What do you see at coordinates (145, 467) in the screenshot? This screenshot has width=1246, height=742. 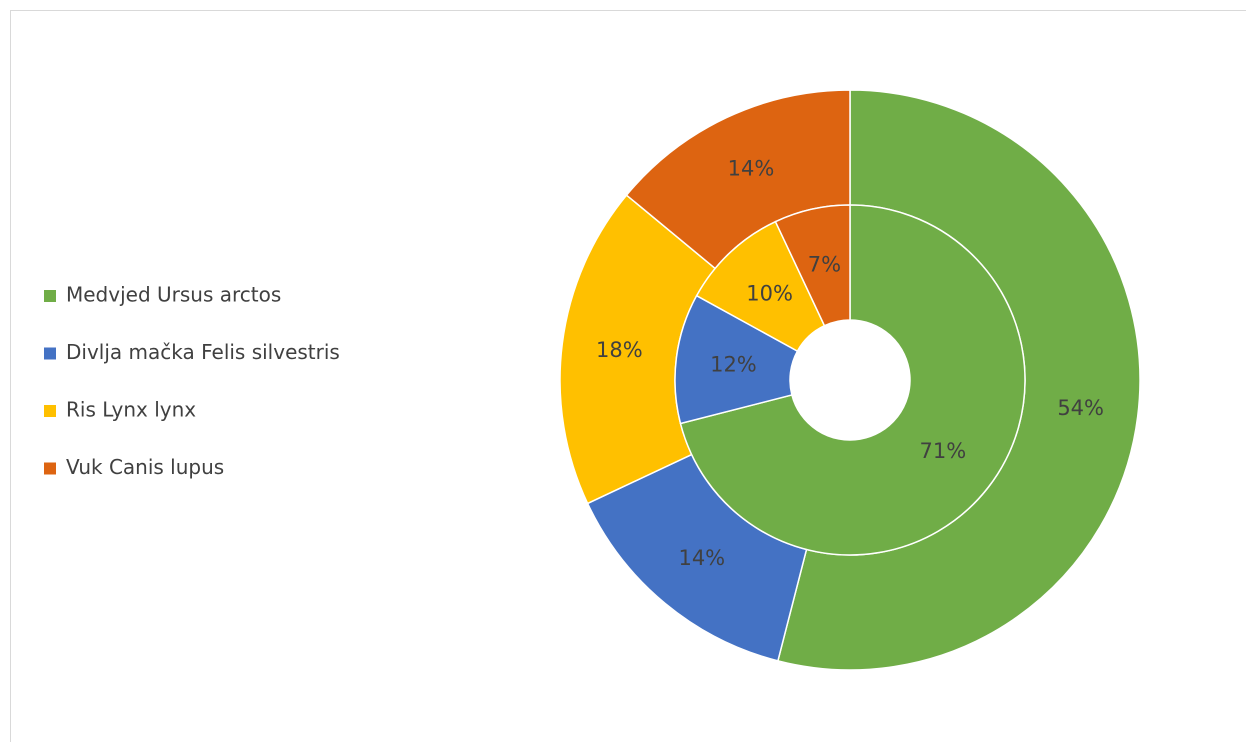 I see `legend-label: Vuk Canis lupus` at bounding box center [145, 467].